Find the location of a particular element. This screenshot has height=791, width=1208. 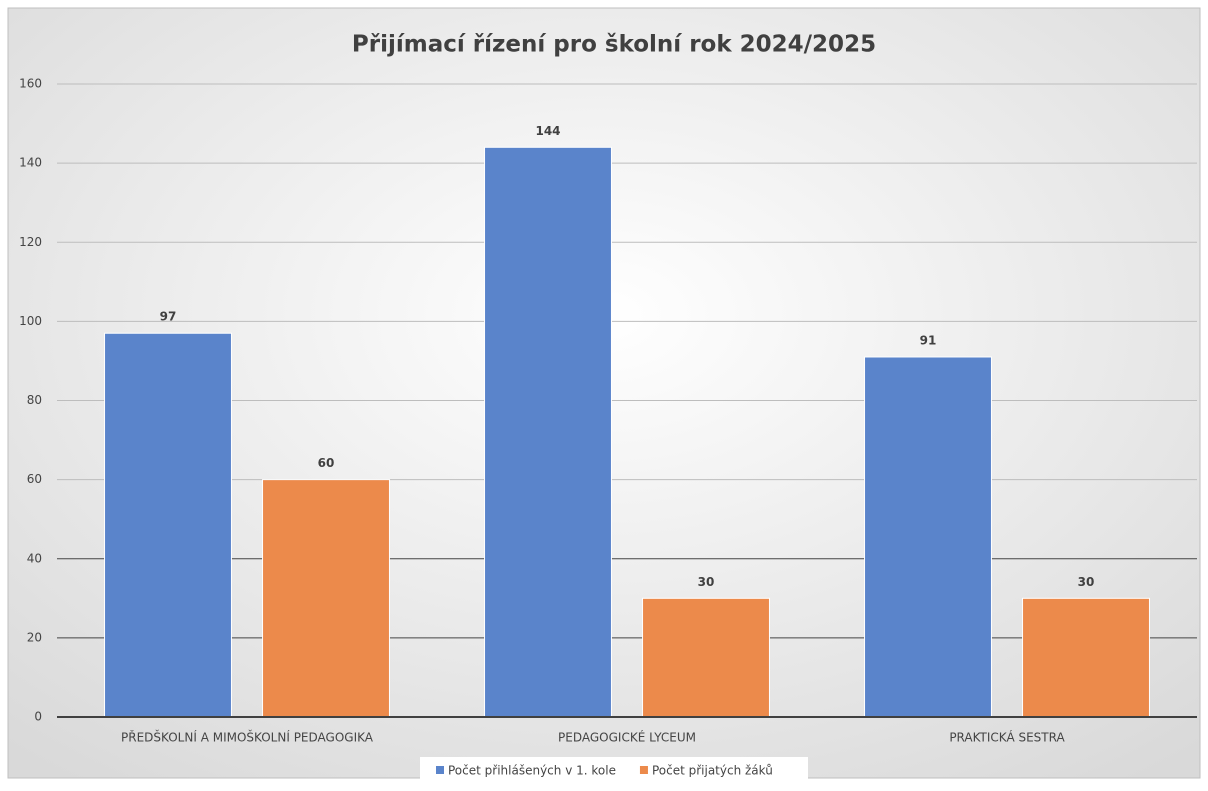

data-label: 60 is located at coordinates (326, 463).